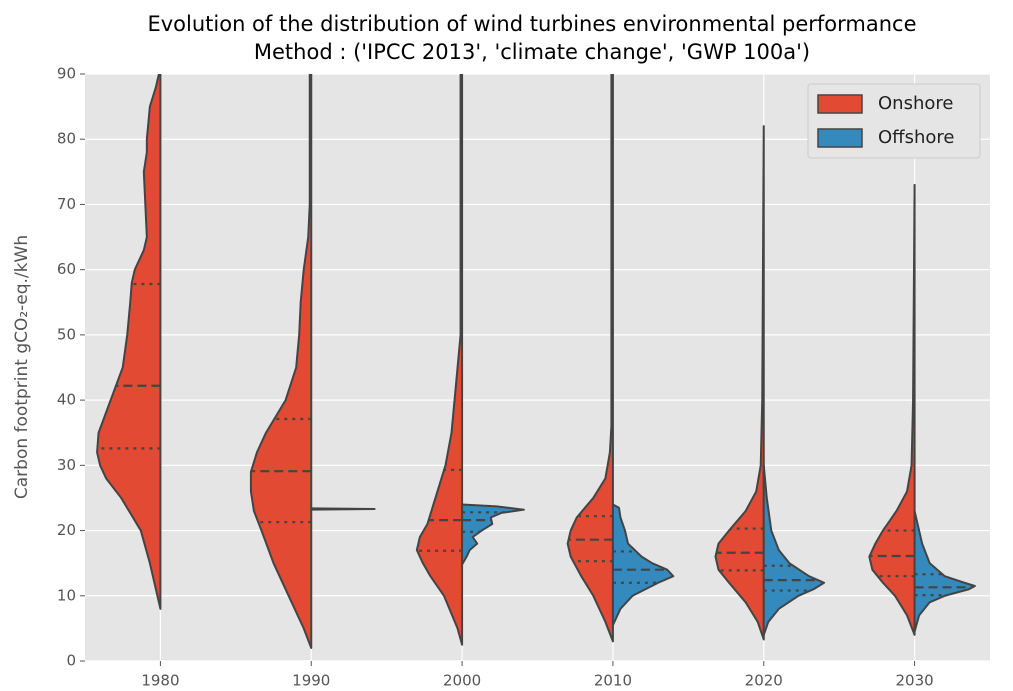  Describe the element at coordinates (66, 400) in the screenshot. I see `y-tick-label: 40` at that location.